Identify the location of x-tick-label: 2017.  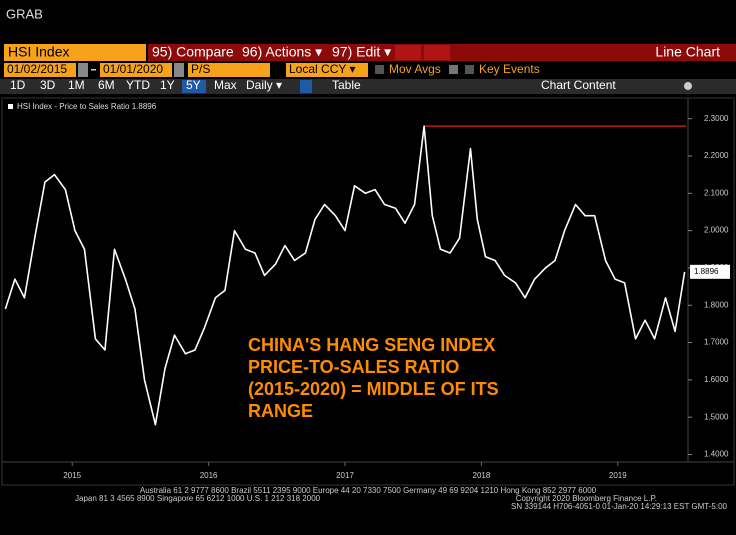
(345, 475).